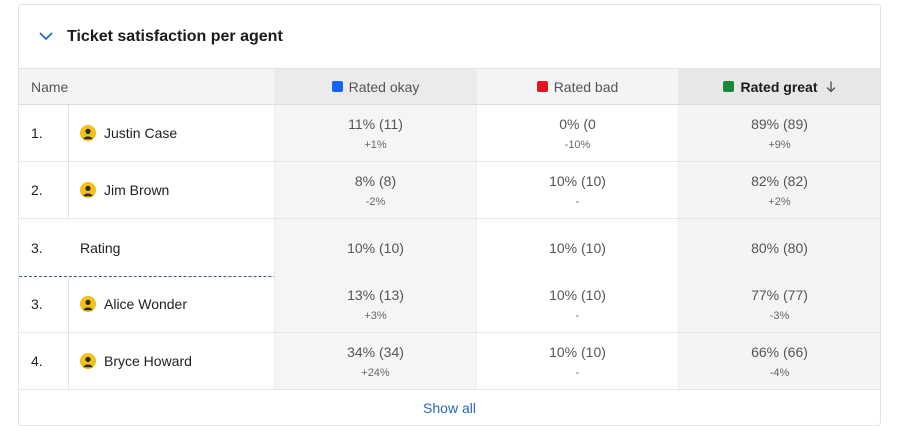 This screenshot has height=426, width=901. I want to click on bad-cell: 10% (10), so click(577, 247).